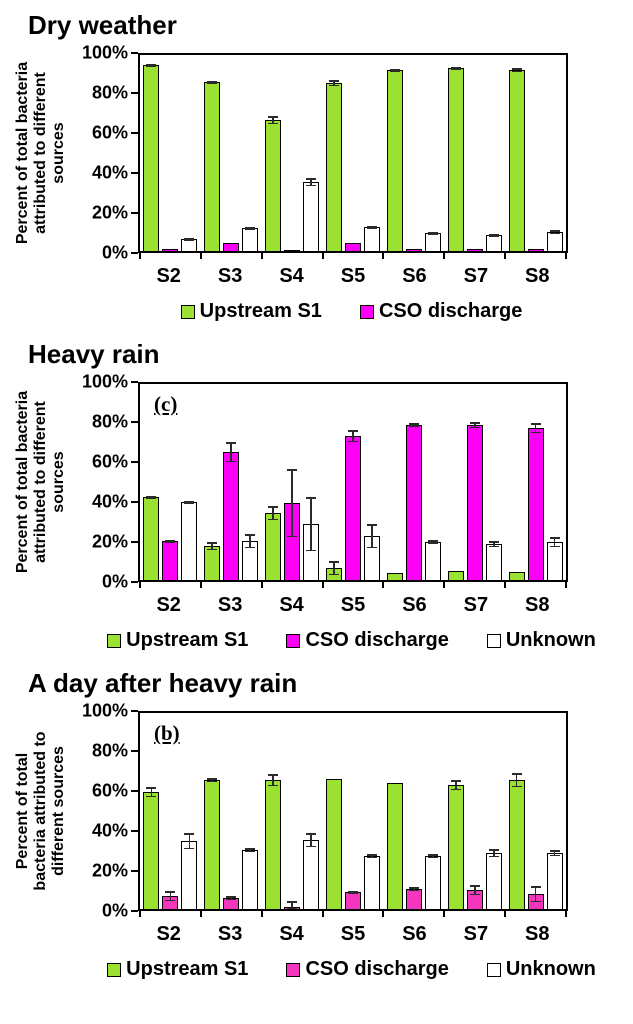 This screenshot has width=633, height=1024. Describe the element at coordinates (109, 172) in the screenshot. I see `y-tick-label: 40%` at that location.